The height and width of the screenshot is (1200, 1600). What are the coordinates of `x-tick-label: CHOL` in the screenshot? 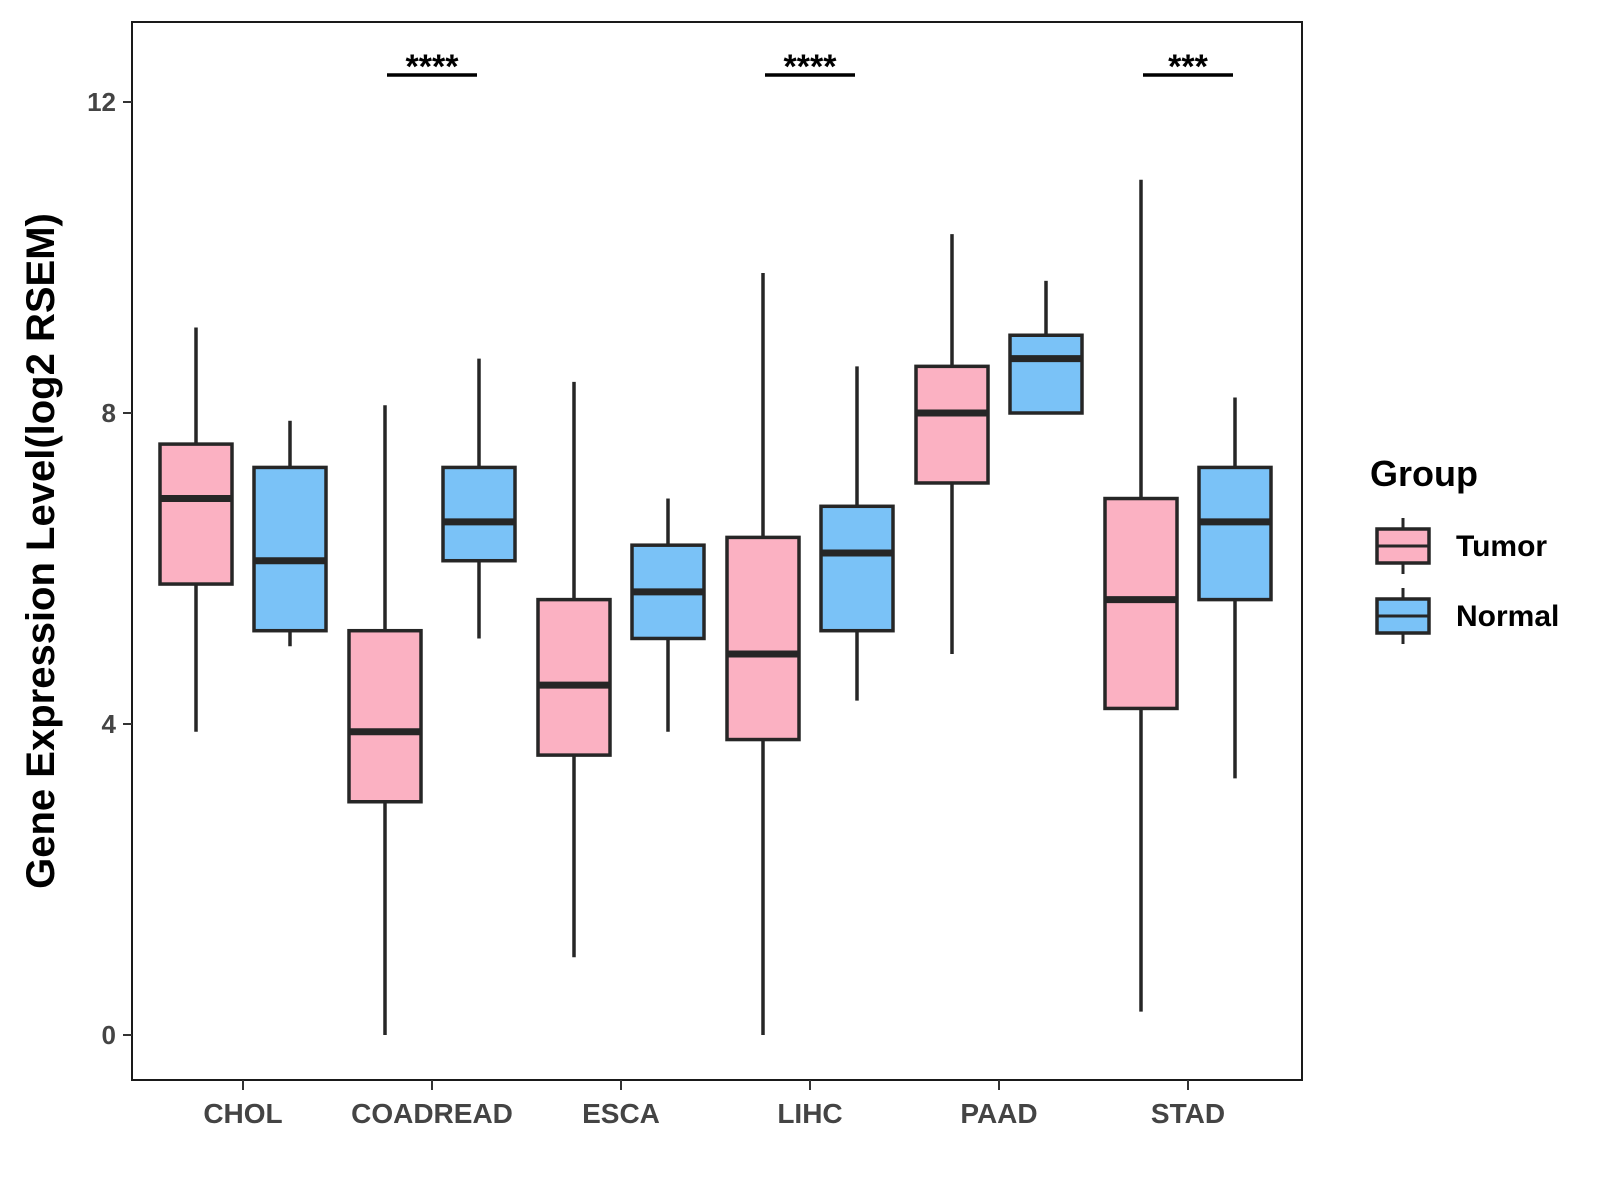 It's located at (242, 1113).